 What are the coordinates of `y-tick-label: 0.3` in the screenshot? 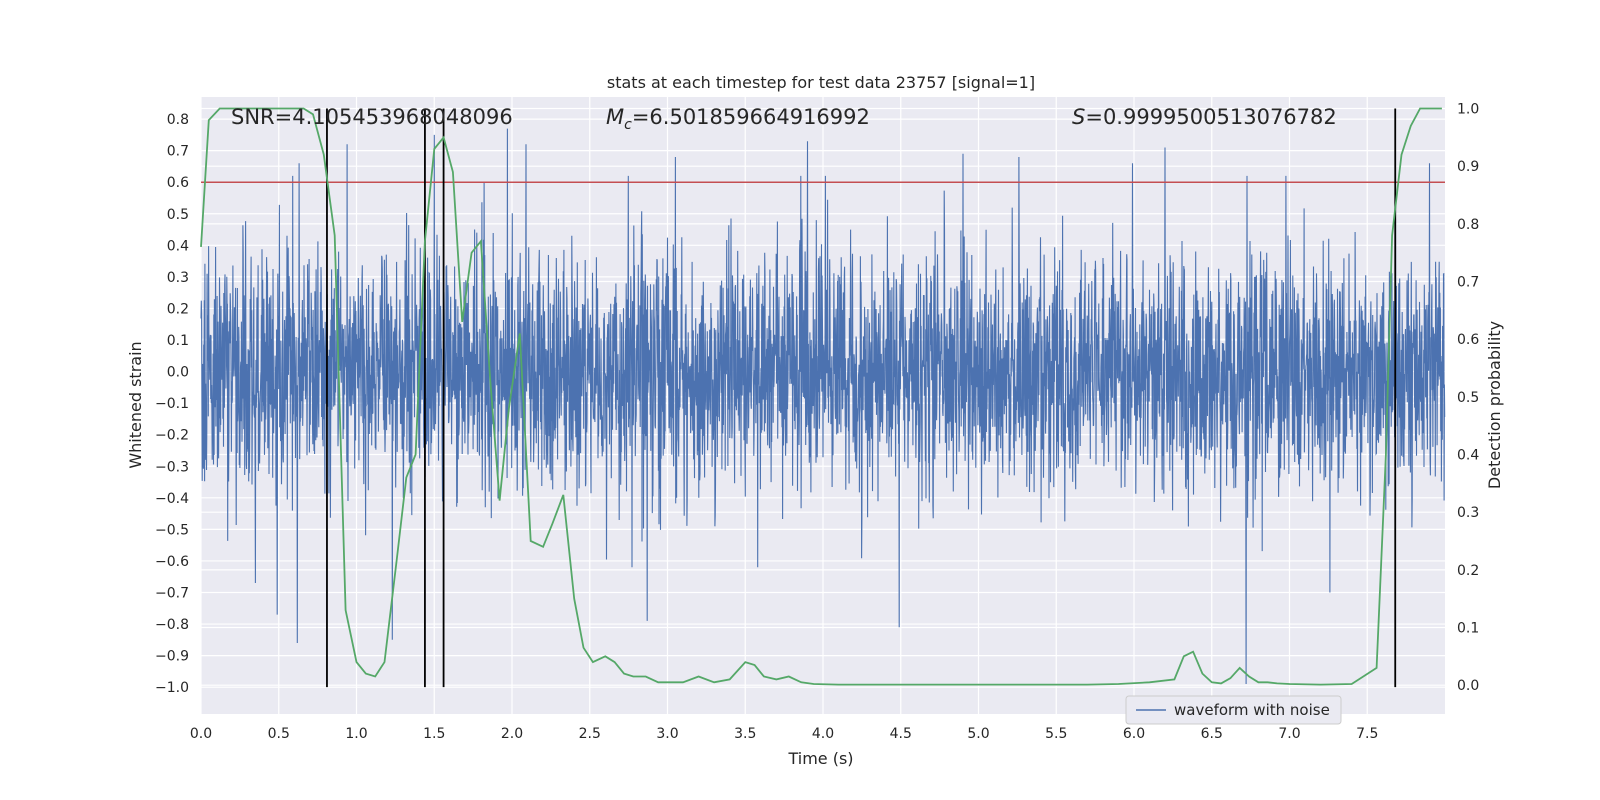 It's located at (178, 278).